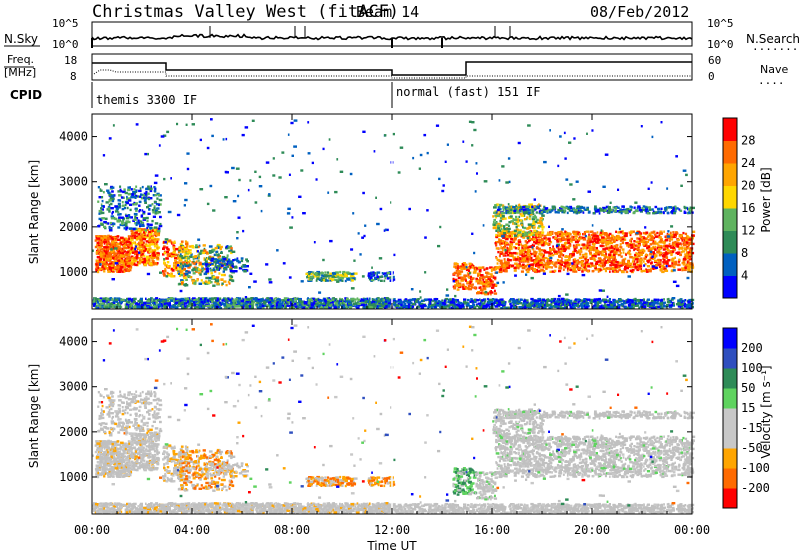 This screenshot has height=554, width=800. What do you see at coordinates (720, 23) in the screenshot?
I see `nsearch-tick-high: 10^5` at bounding box center [720, 23].